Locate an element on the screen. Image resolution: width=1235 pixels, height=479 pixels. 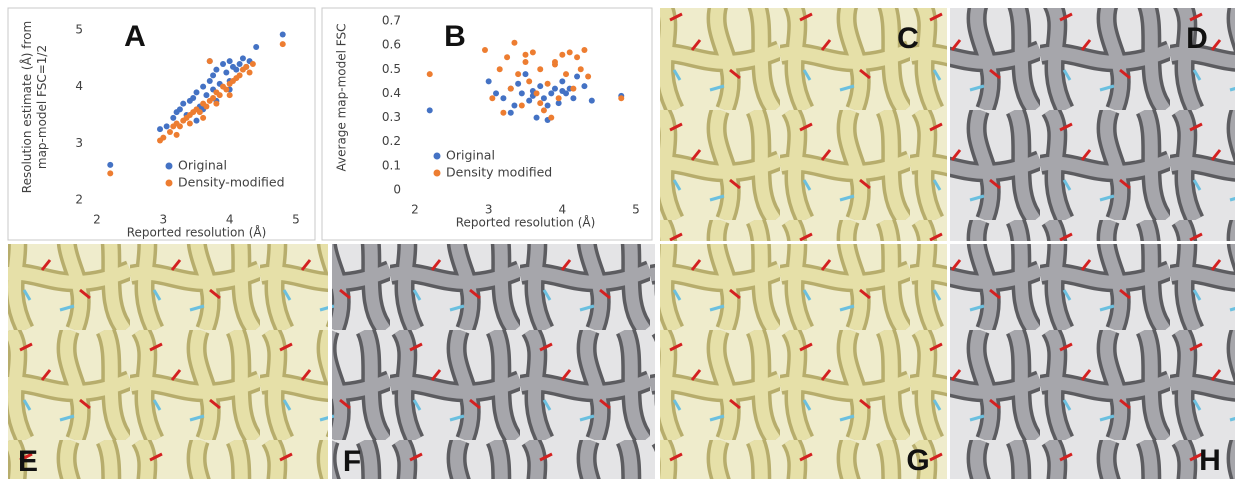
y-tick-label: 0.3 is located at coordinates (391, 117).